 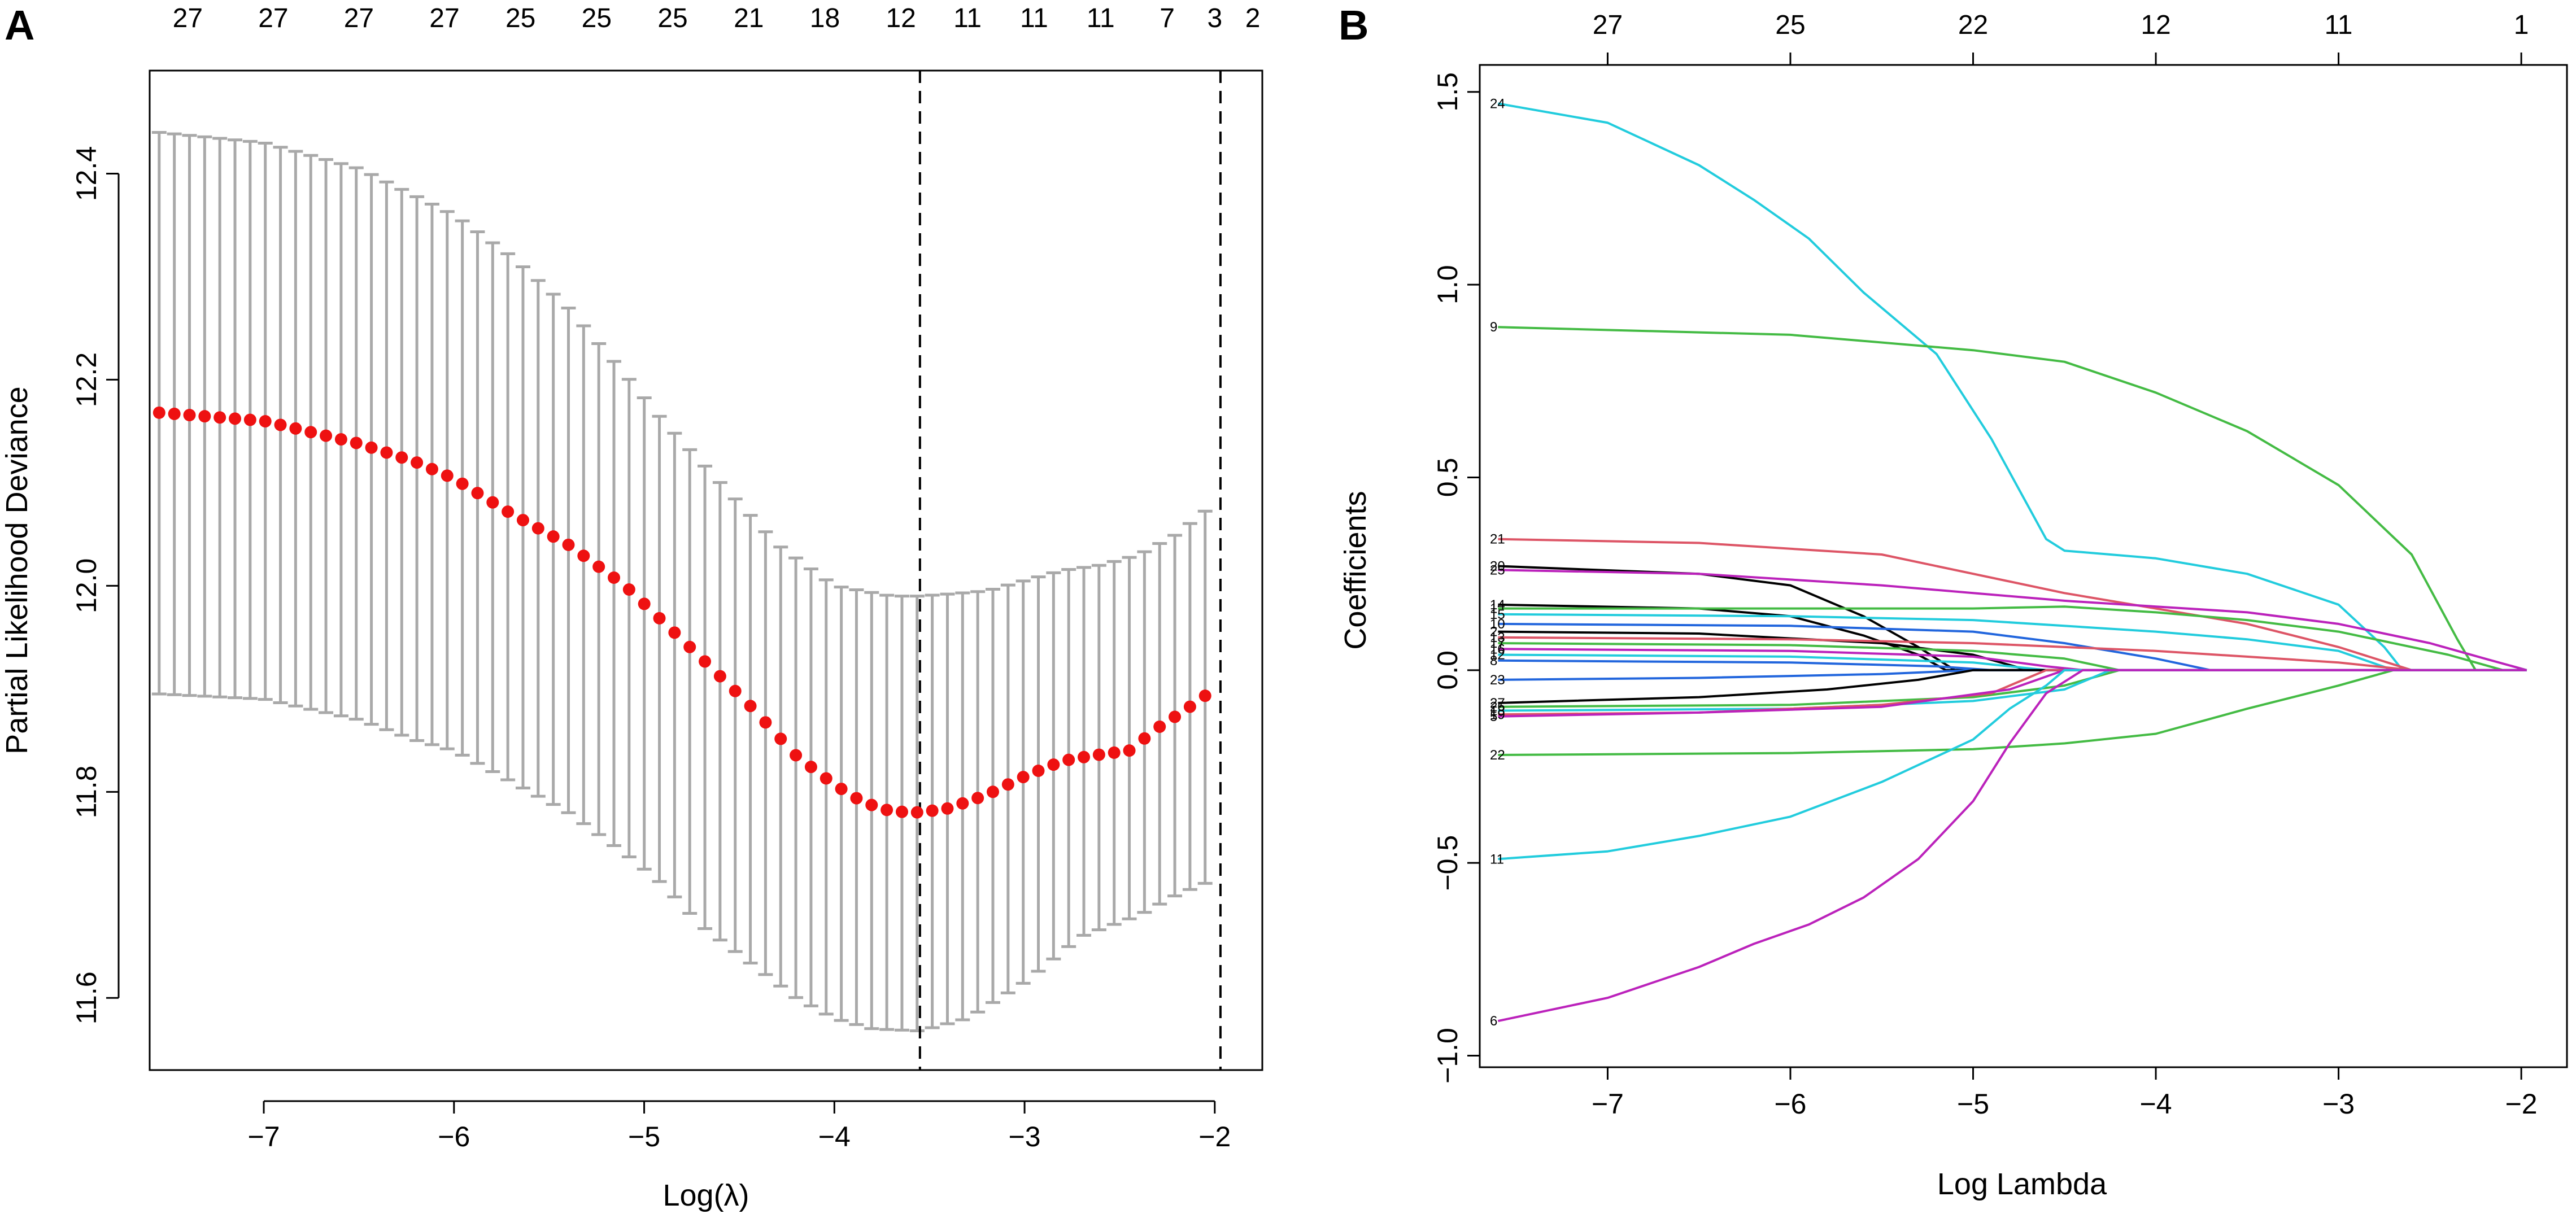 I want to click on panel-a-y-tick-label-2: 12.0, so click(x=86, y=586).